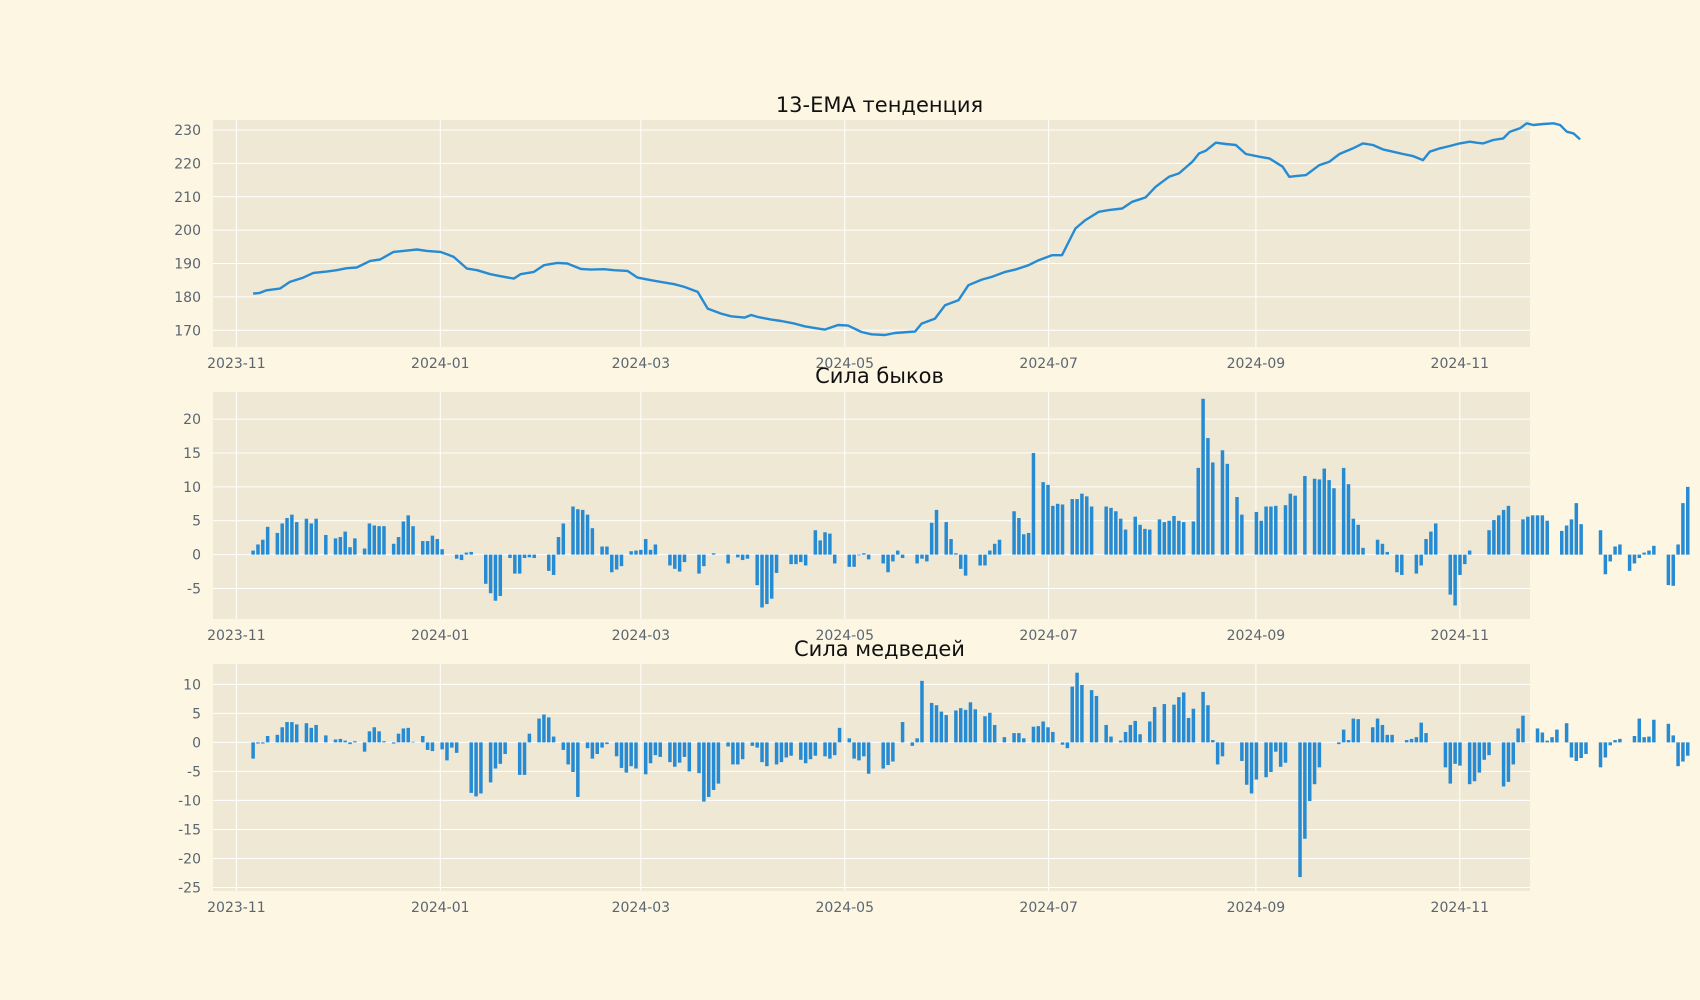 The width and height of the screenshot is (1700, 1000). Describe the element at coordinates (196, 522) in the screenshot. I see `bull-power-y-tick-label: 5` at that location.